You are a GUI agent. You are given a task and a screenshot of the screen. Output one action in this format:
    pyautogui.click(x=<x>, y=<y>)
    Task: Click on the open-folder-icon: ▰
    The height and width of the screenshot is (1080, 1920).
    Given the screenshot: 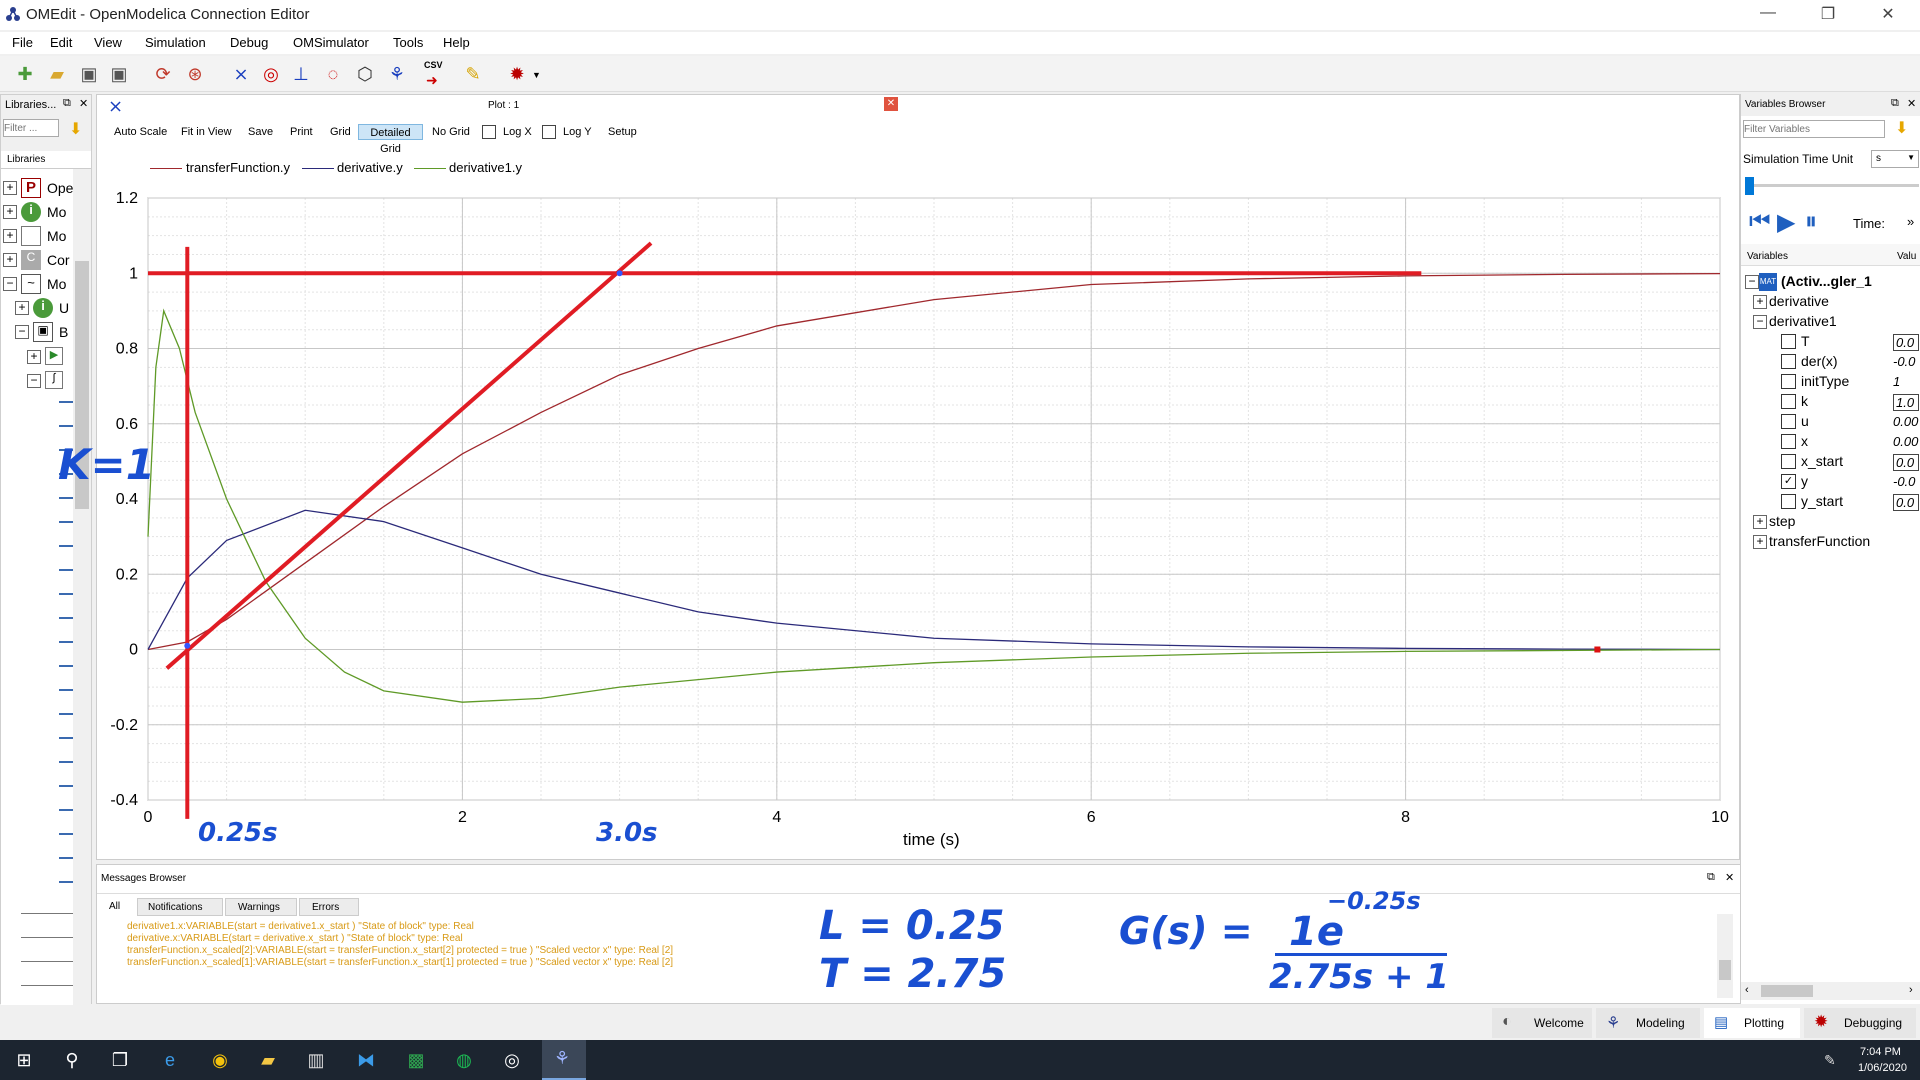 What is the action you would take?
    pyautogui.click(x=57, y=74)
    